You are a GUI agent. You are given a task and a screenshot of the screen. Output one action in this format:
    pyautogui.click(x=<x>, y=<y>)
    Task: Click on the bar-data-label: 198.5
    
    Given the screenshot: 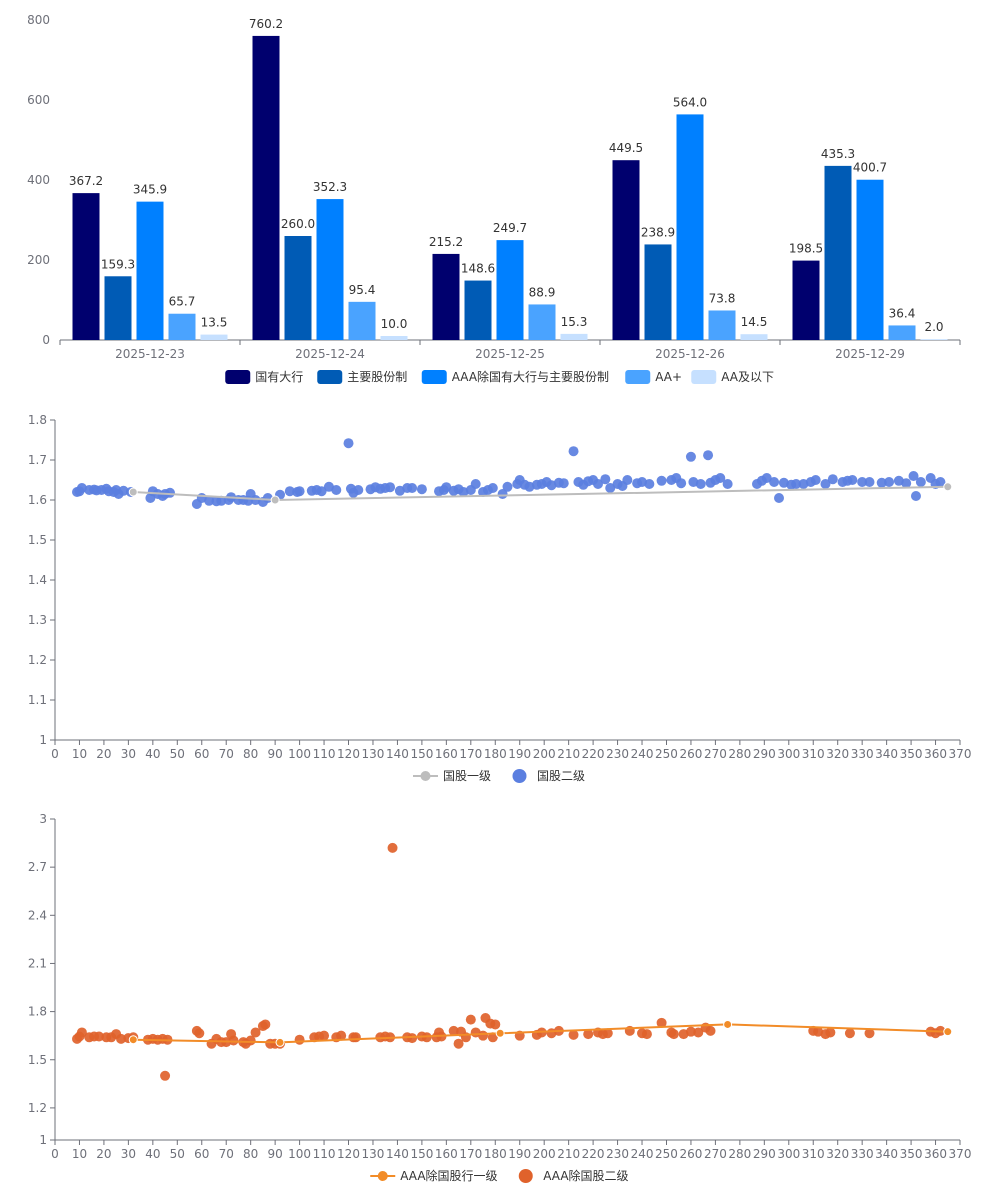 What is the action you would take?
    pyautogui.click(x=806, y=249)
    